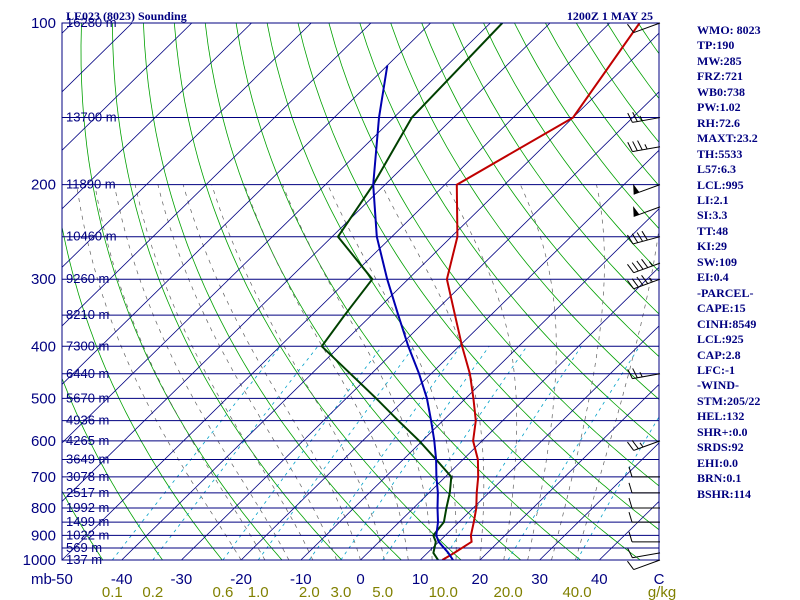 The image size is (800, 600). Describe the element at coordinates (43, 398) in the screenshot. I see `pressure-tick-label: 500` at that location.